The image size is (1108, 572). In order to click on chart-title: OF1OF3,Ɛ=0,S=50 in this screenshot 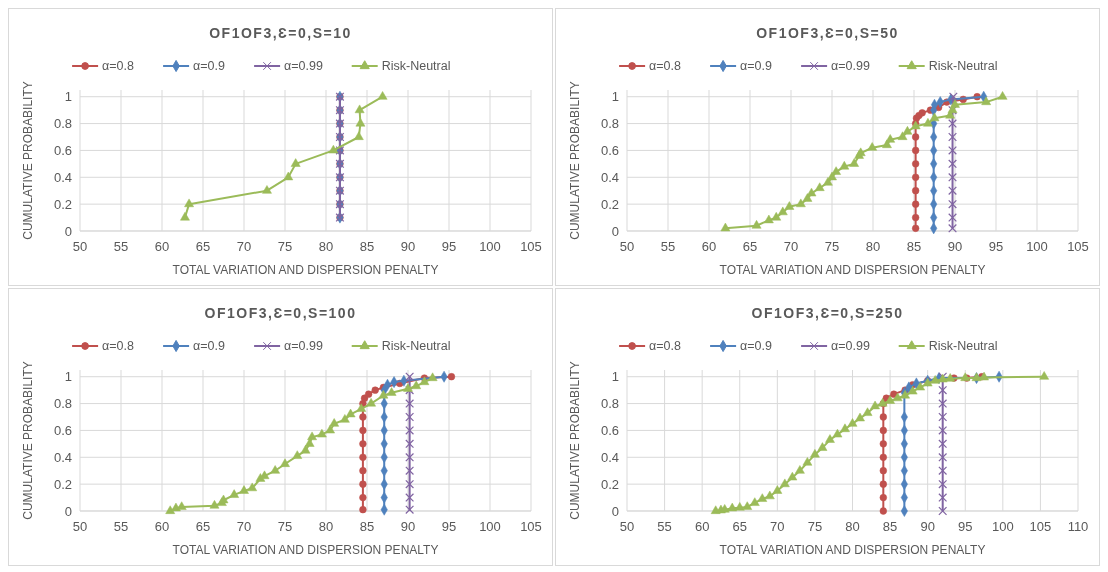, I will do `click(827, 33)`.